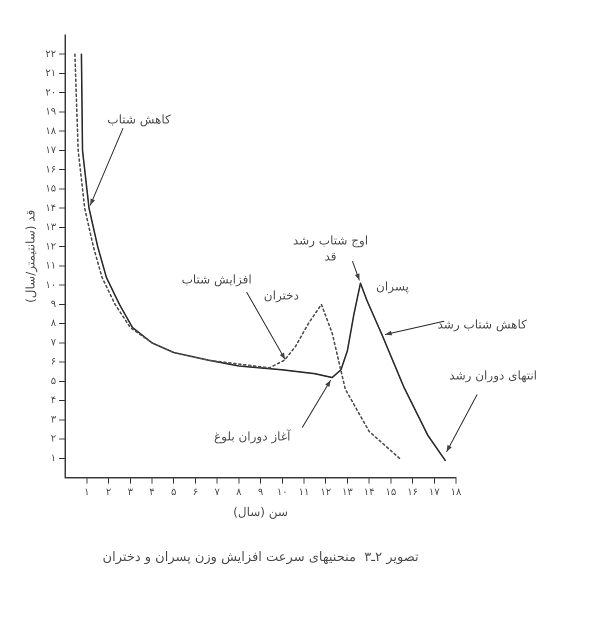  What do you see at coordinates (253, 436) in the screenshot?
I see `annotation: آغاز دوران بلوغ` at bounding box center [253, 436].